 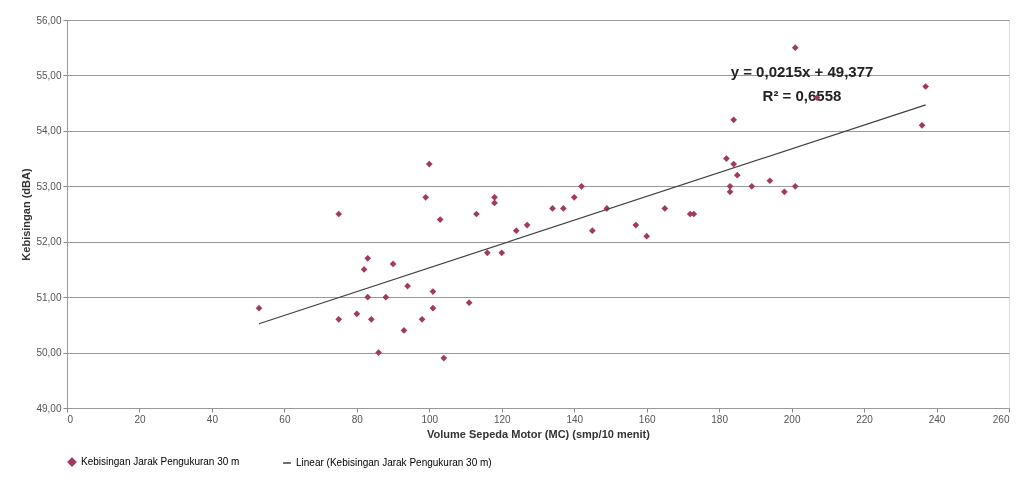 What do you see at coordinates (802, 71) in the screenshot?
I see `annotation: y = 0,0215x + 49,377` at bounding box center [802, 71].